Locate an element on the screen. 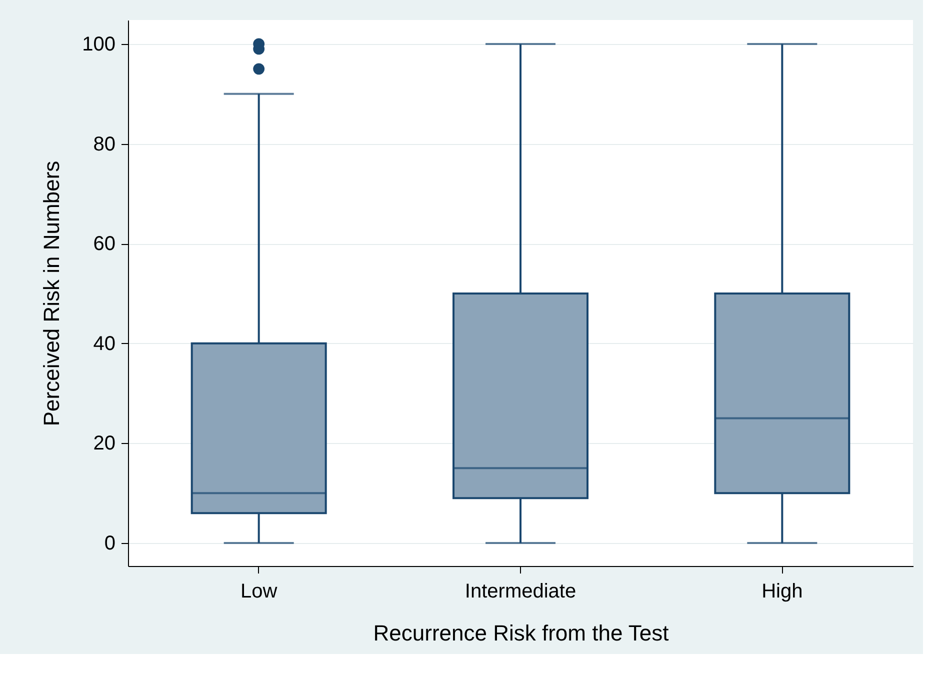  y-tick-label: 0 is located at coordinates (110, 543).